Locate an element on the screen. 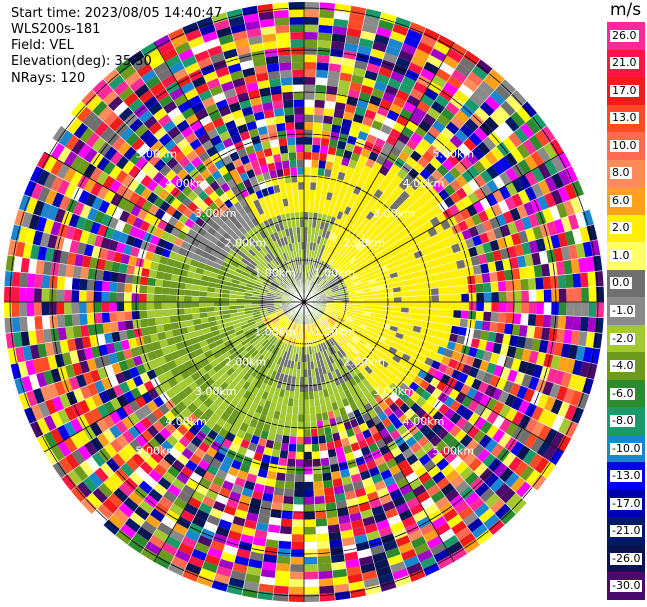 Image resolution: width=647 pixels, height=607 pixels. range-ring-label: 3.00km is located at coordinates (216, 213).